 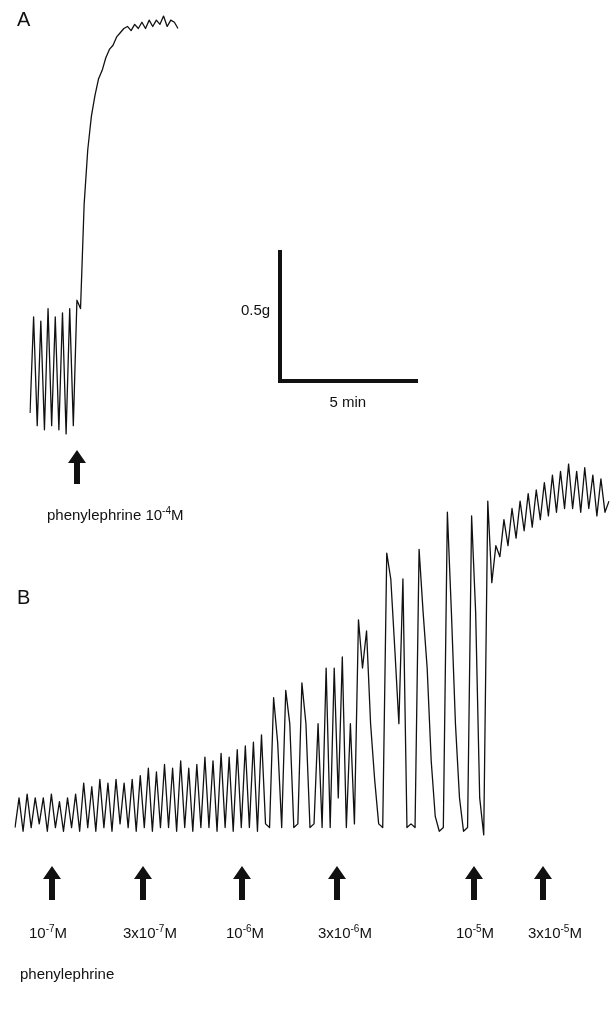 What do you see at coordinates (67, 973) in the screenshot?
I see `text: phenylephrine` at bounding box center [67, 973].